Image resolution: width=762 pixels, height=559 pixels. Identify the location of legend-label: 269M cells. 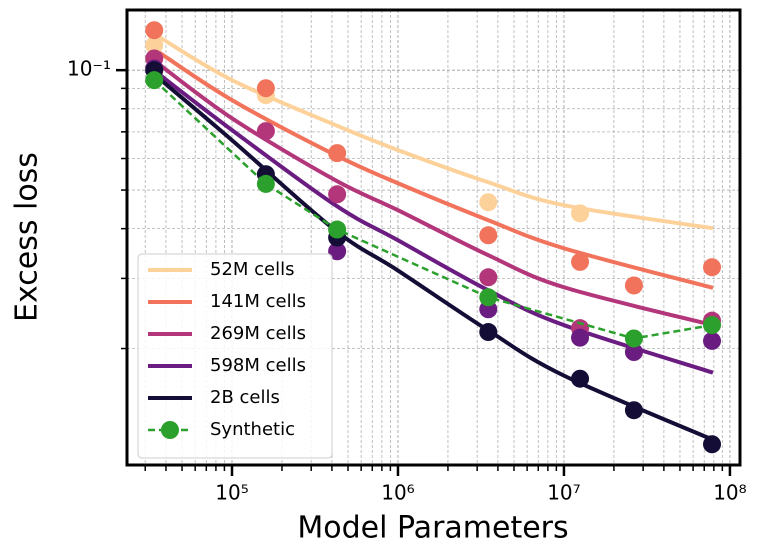
(258, 333).